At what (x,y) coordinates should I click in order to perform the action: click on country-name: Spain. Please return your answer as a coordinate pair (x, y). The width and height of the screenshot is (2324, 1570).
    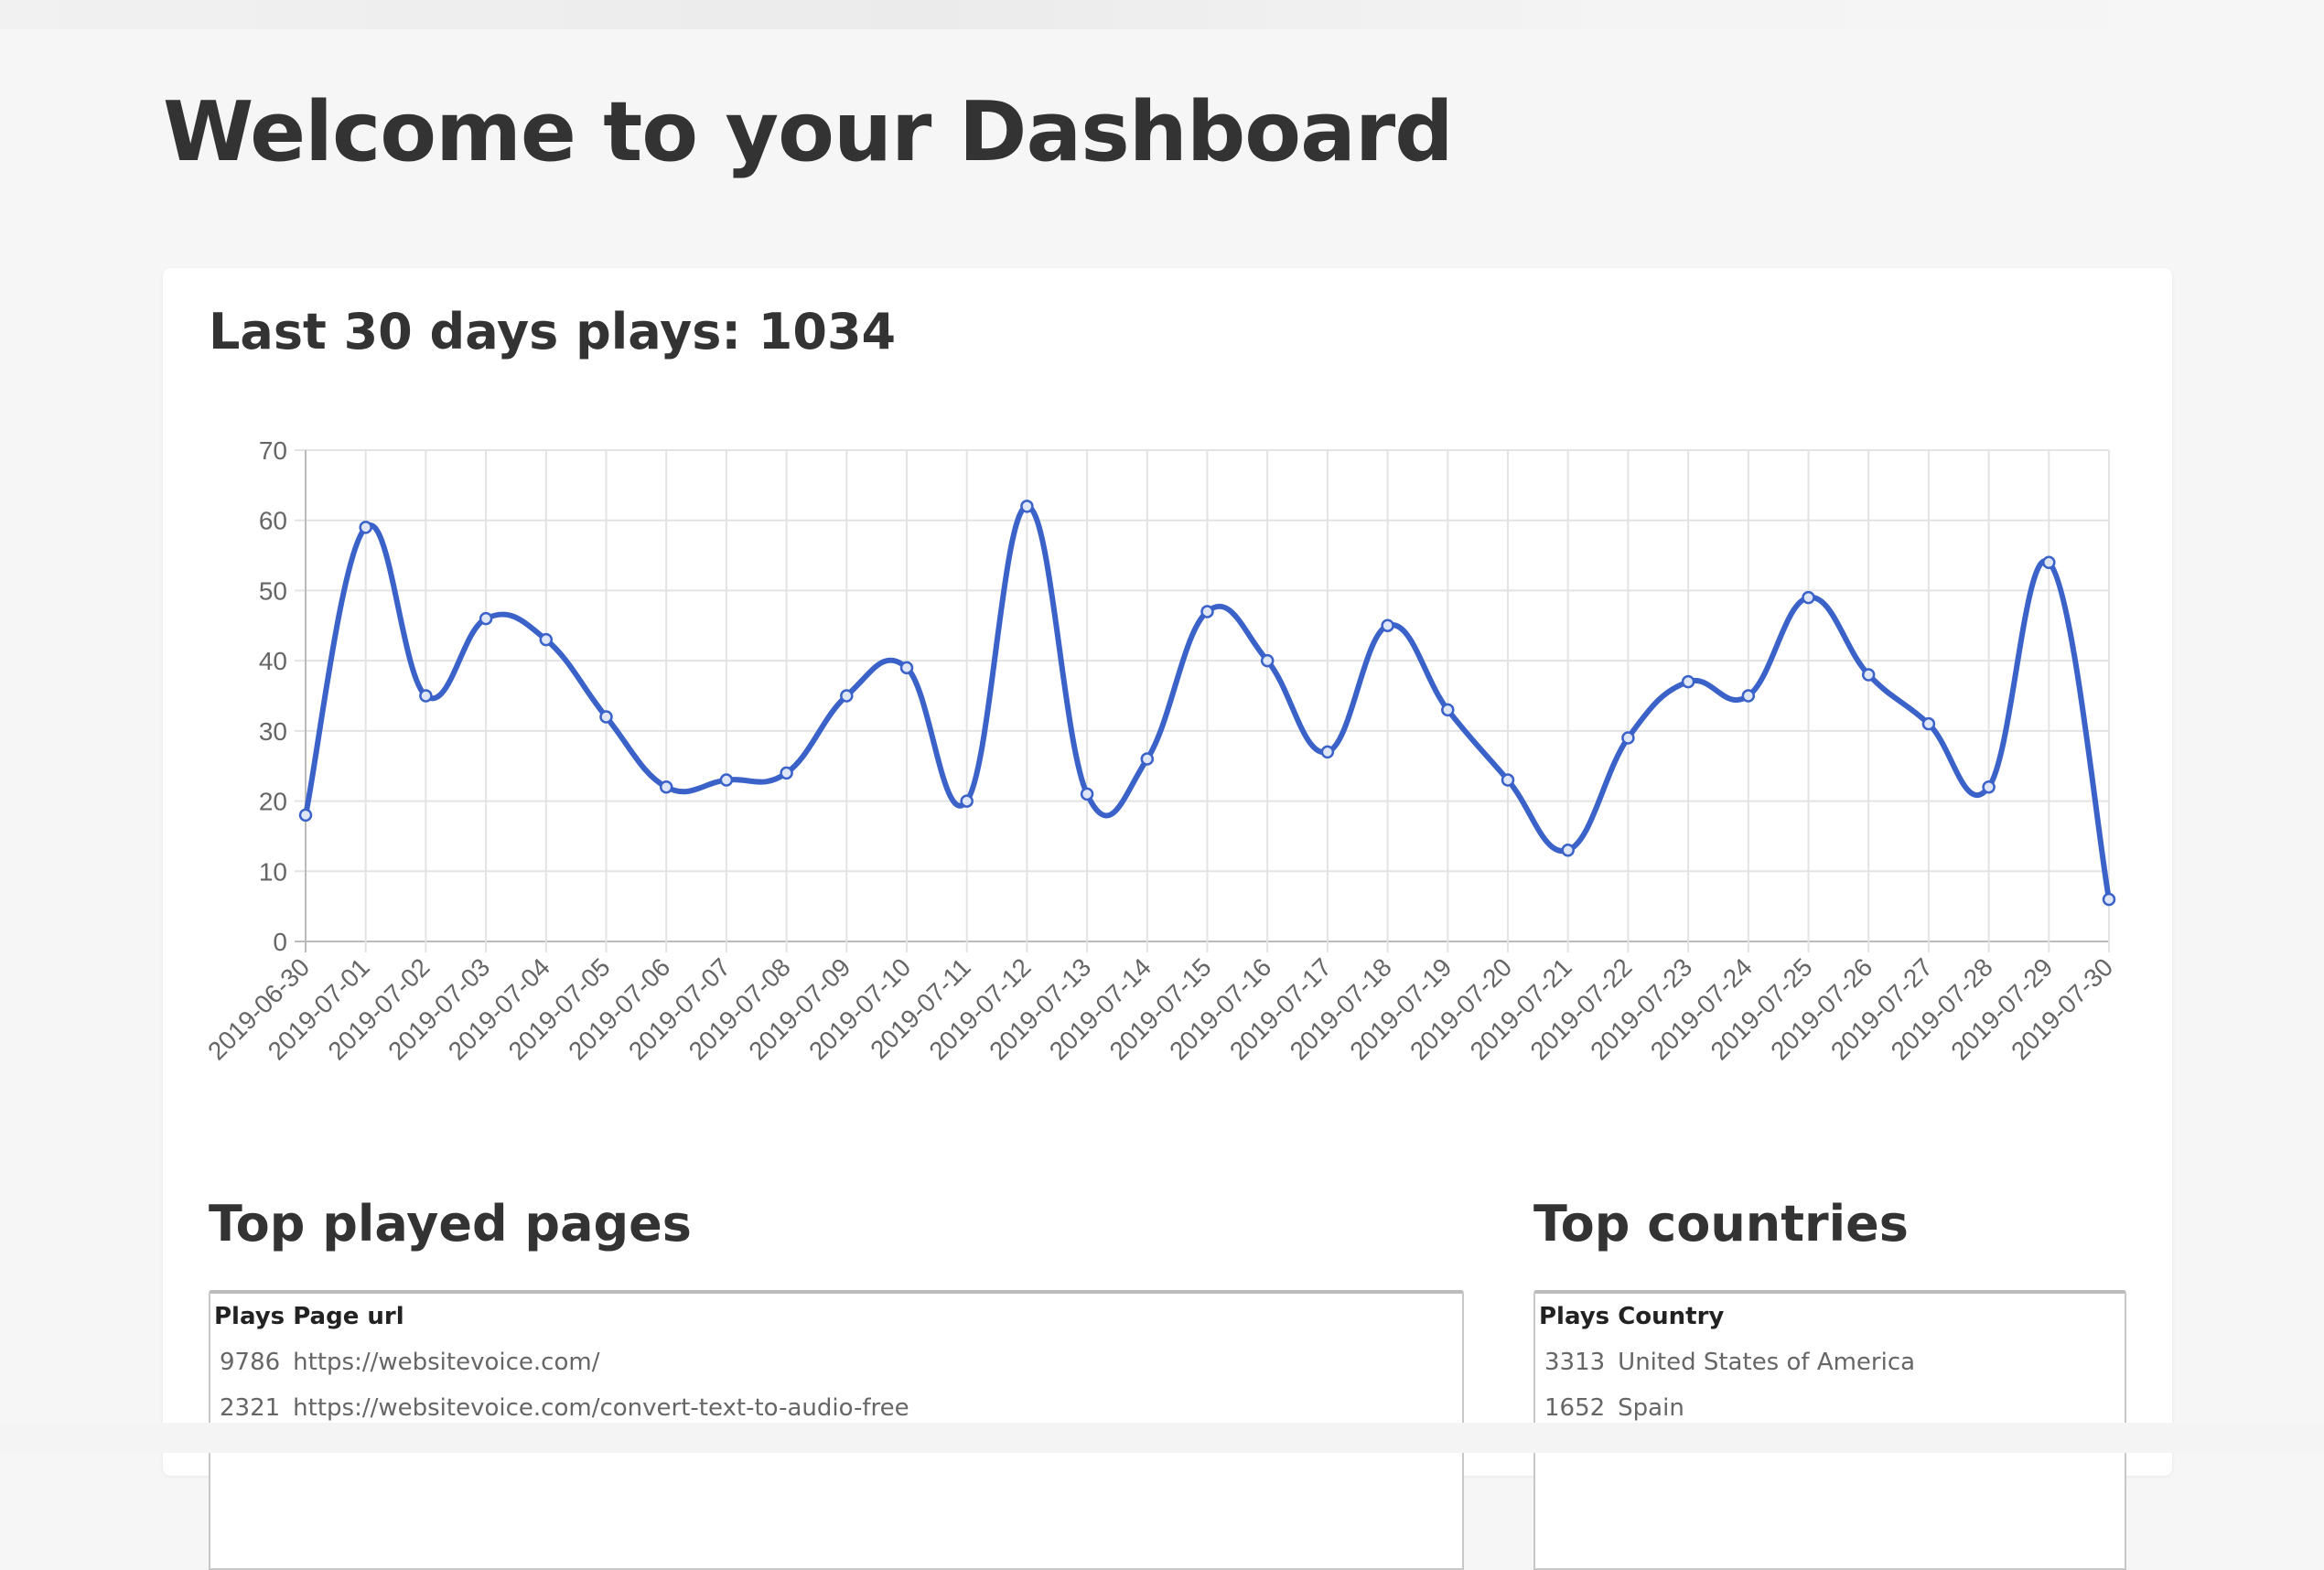
    Looking at the image, I should click on (1651, 1408).